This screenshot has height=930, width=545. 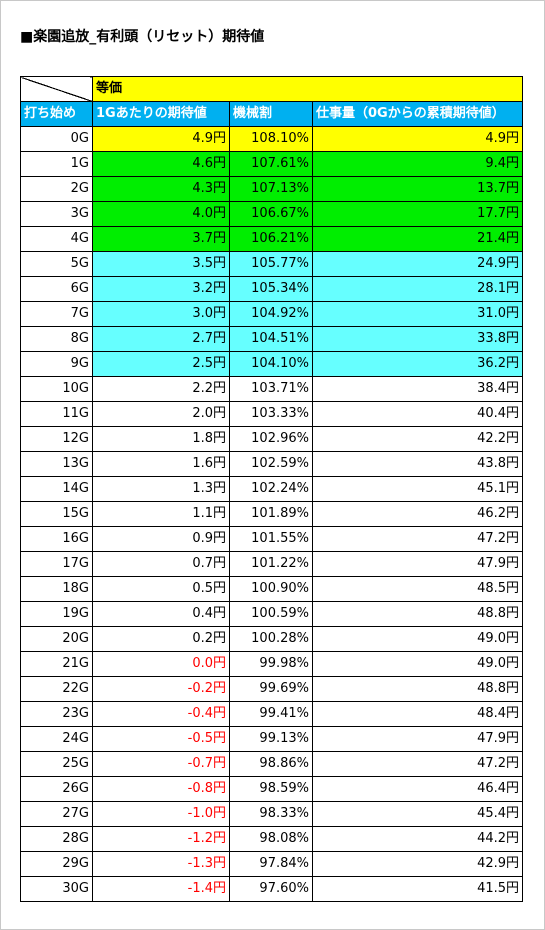 I want to click on table-row: 1G 4.6円 107.61% 9.4円, so click(x=272, y=164).